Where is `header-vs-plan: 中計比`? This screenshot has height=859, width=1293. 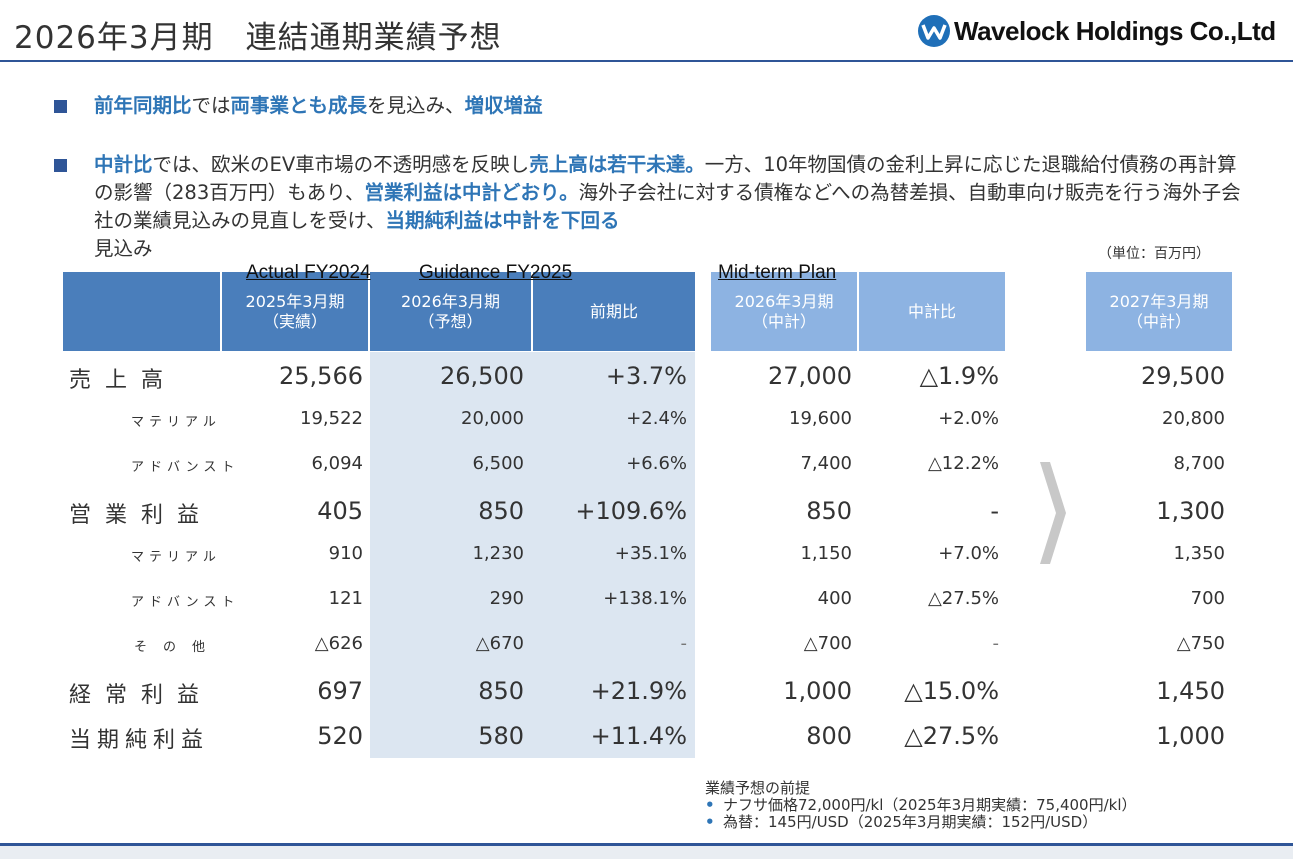
header-vs-plan: 中計比 is located at coordinates (932, 311).